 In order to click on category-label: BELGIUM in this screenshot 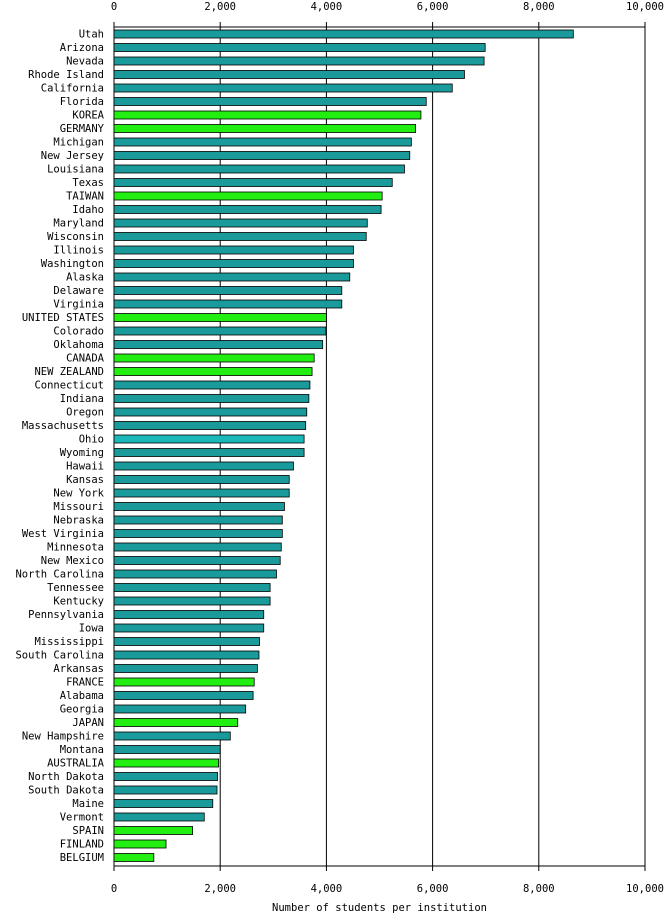, I will do `click(82, 858)`.